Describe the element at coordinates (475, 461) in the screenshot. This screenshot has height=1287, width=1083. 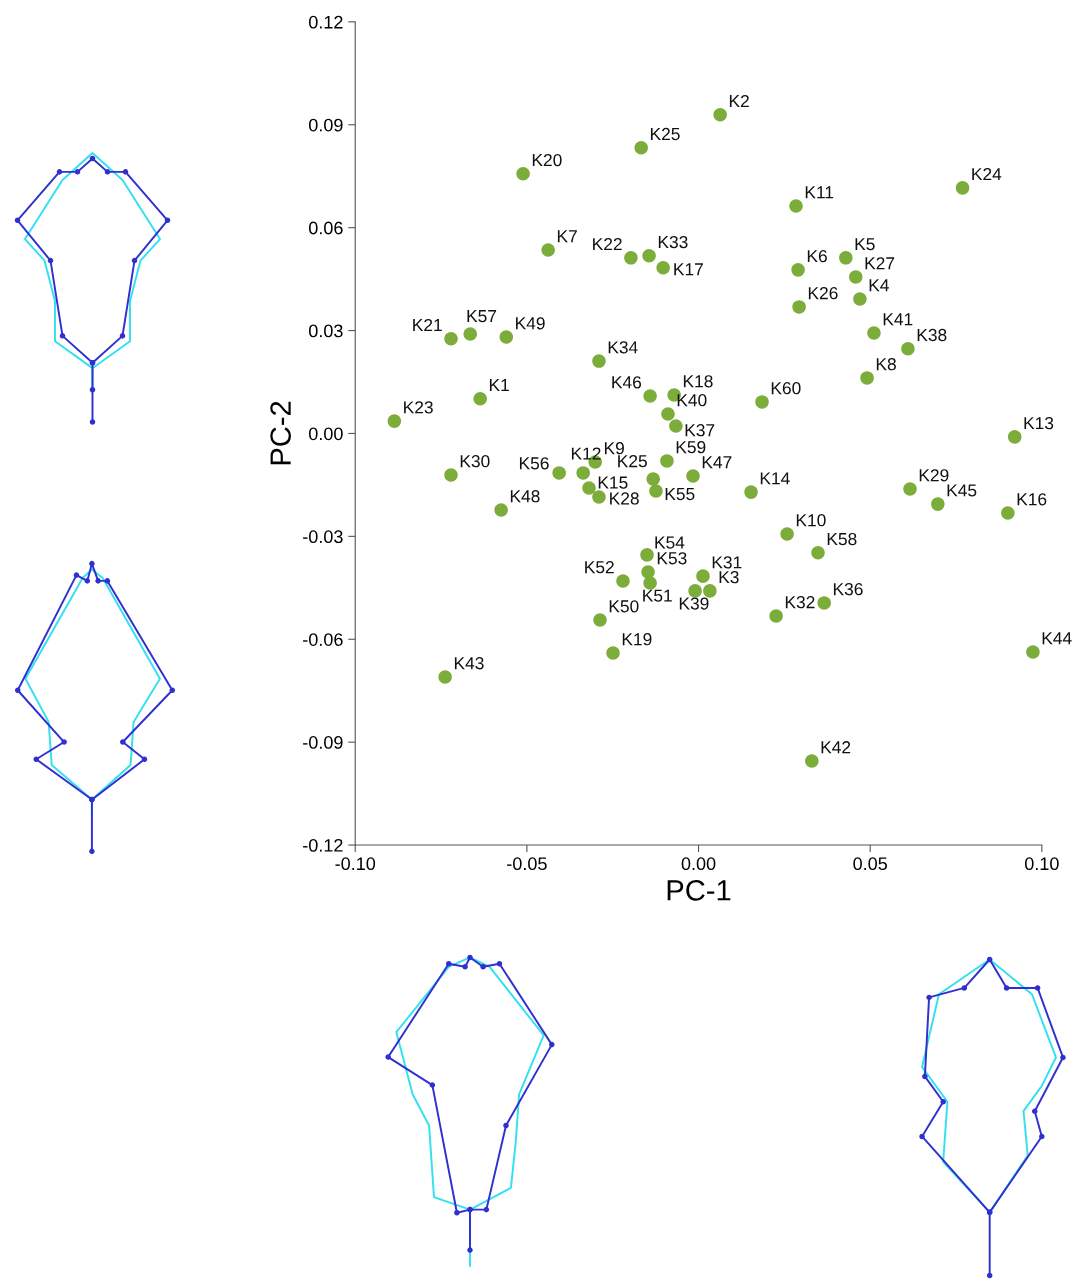
I see `data-label: K30` at that location.